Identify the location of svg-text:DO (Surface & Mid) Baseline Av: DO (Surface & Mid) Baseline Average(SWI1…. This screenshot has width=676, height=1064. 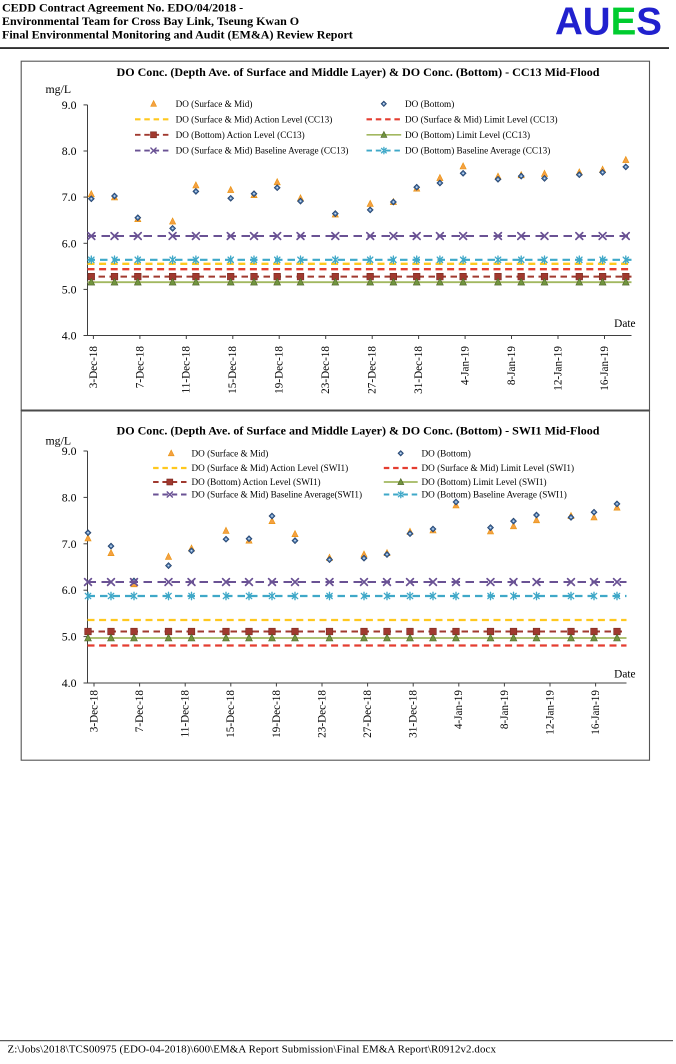
(277, 495).